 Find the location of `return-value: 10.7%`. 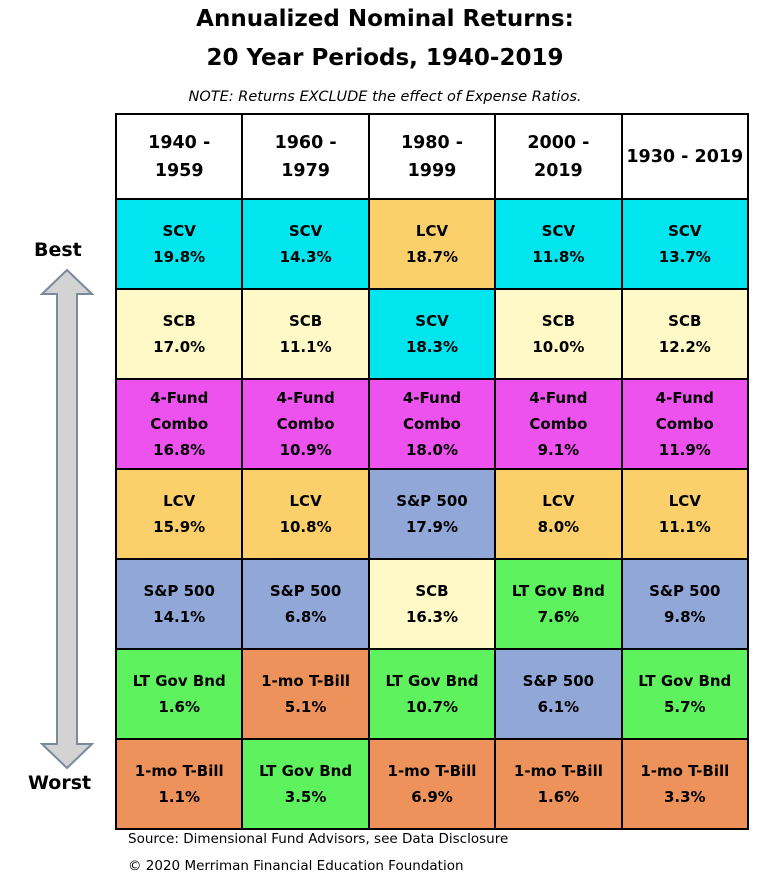

return-value: 10.7% is located at coordinates (432, 707).